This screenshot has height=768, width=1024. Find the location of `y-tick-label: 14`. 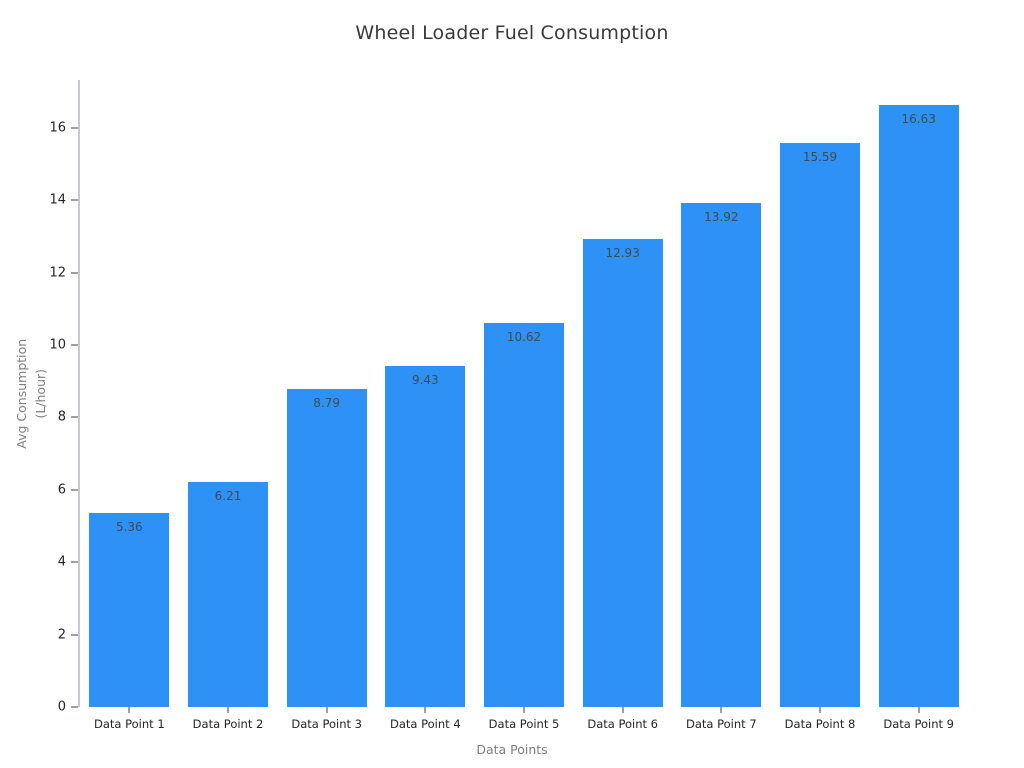

y-tick-label: 14 is located at coordinates (57, 200).